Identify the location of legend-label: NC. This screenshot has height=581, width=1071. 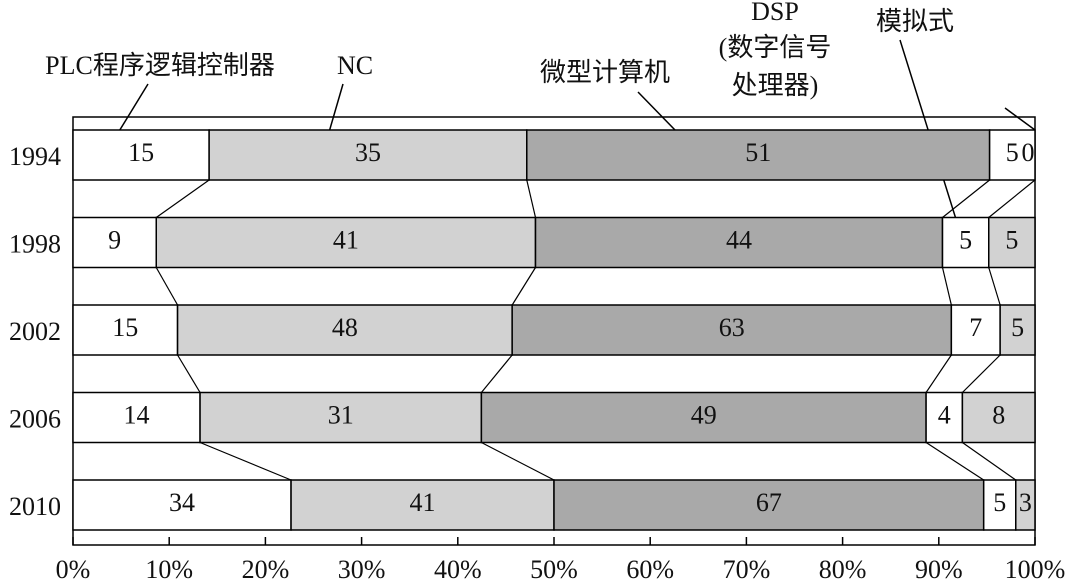
(355, 65).